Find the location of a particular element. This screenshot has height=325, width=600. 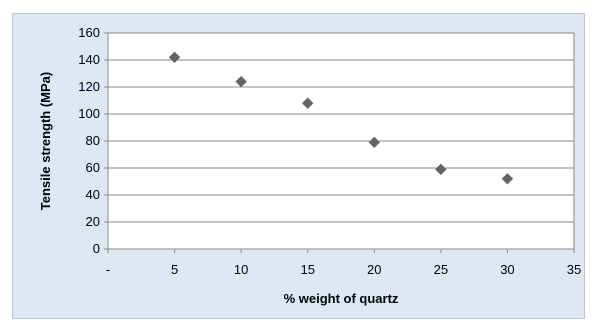

y-tick-label: 160 is located at coordinates (89, 32).